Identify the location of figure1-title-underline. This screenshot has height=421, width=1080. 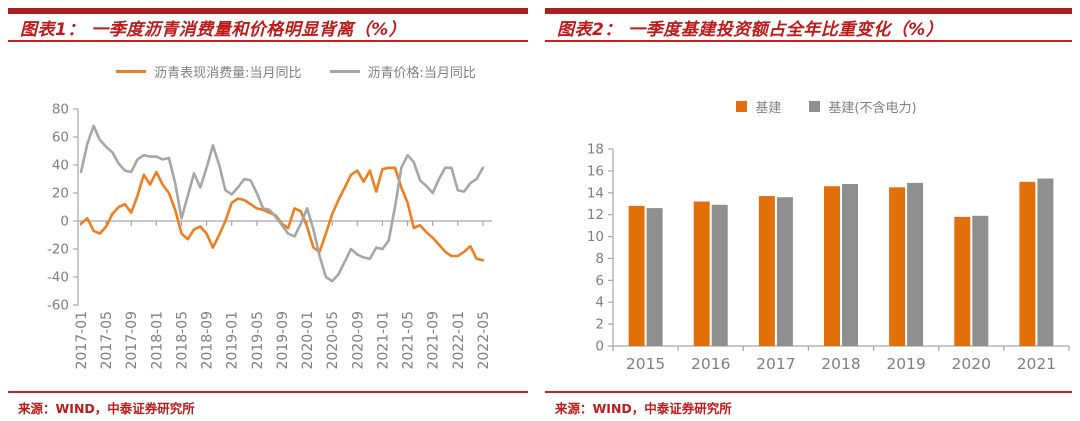
(268, 41).